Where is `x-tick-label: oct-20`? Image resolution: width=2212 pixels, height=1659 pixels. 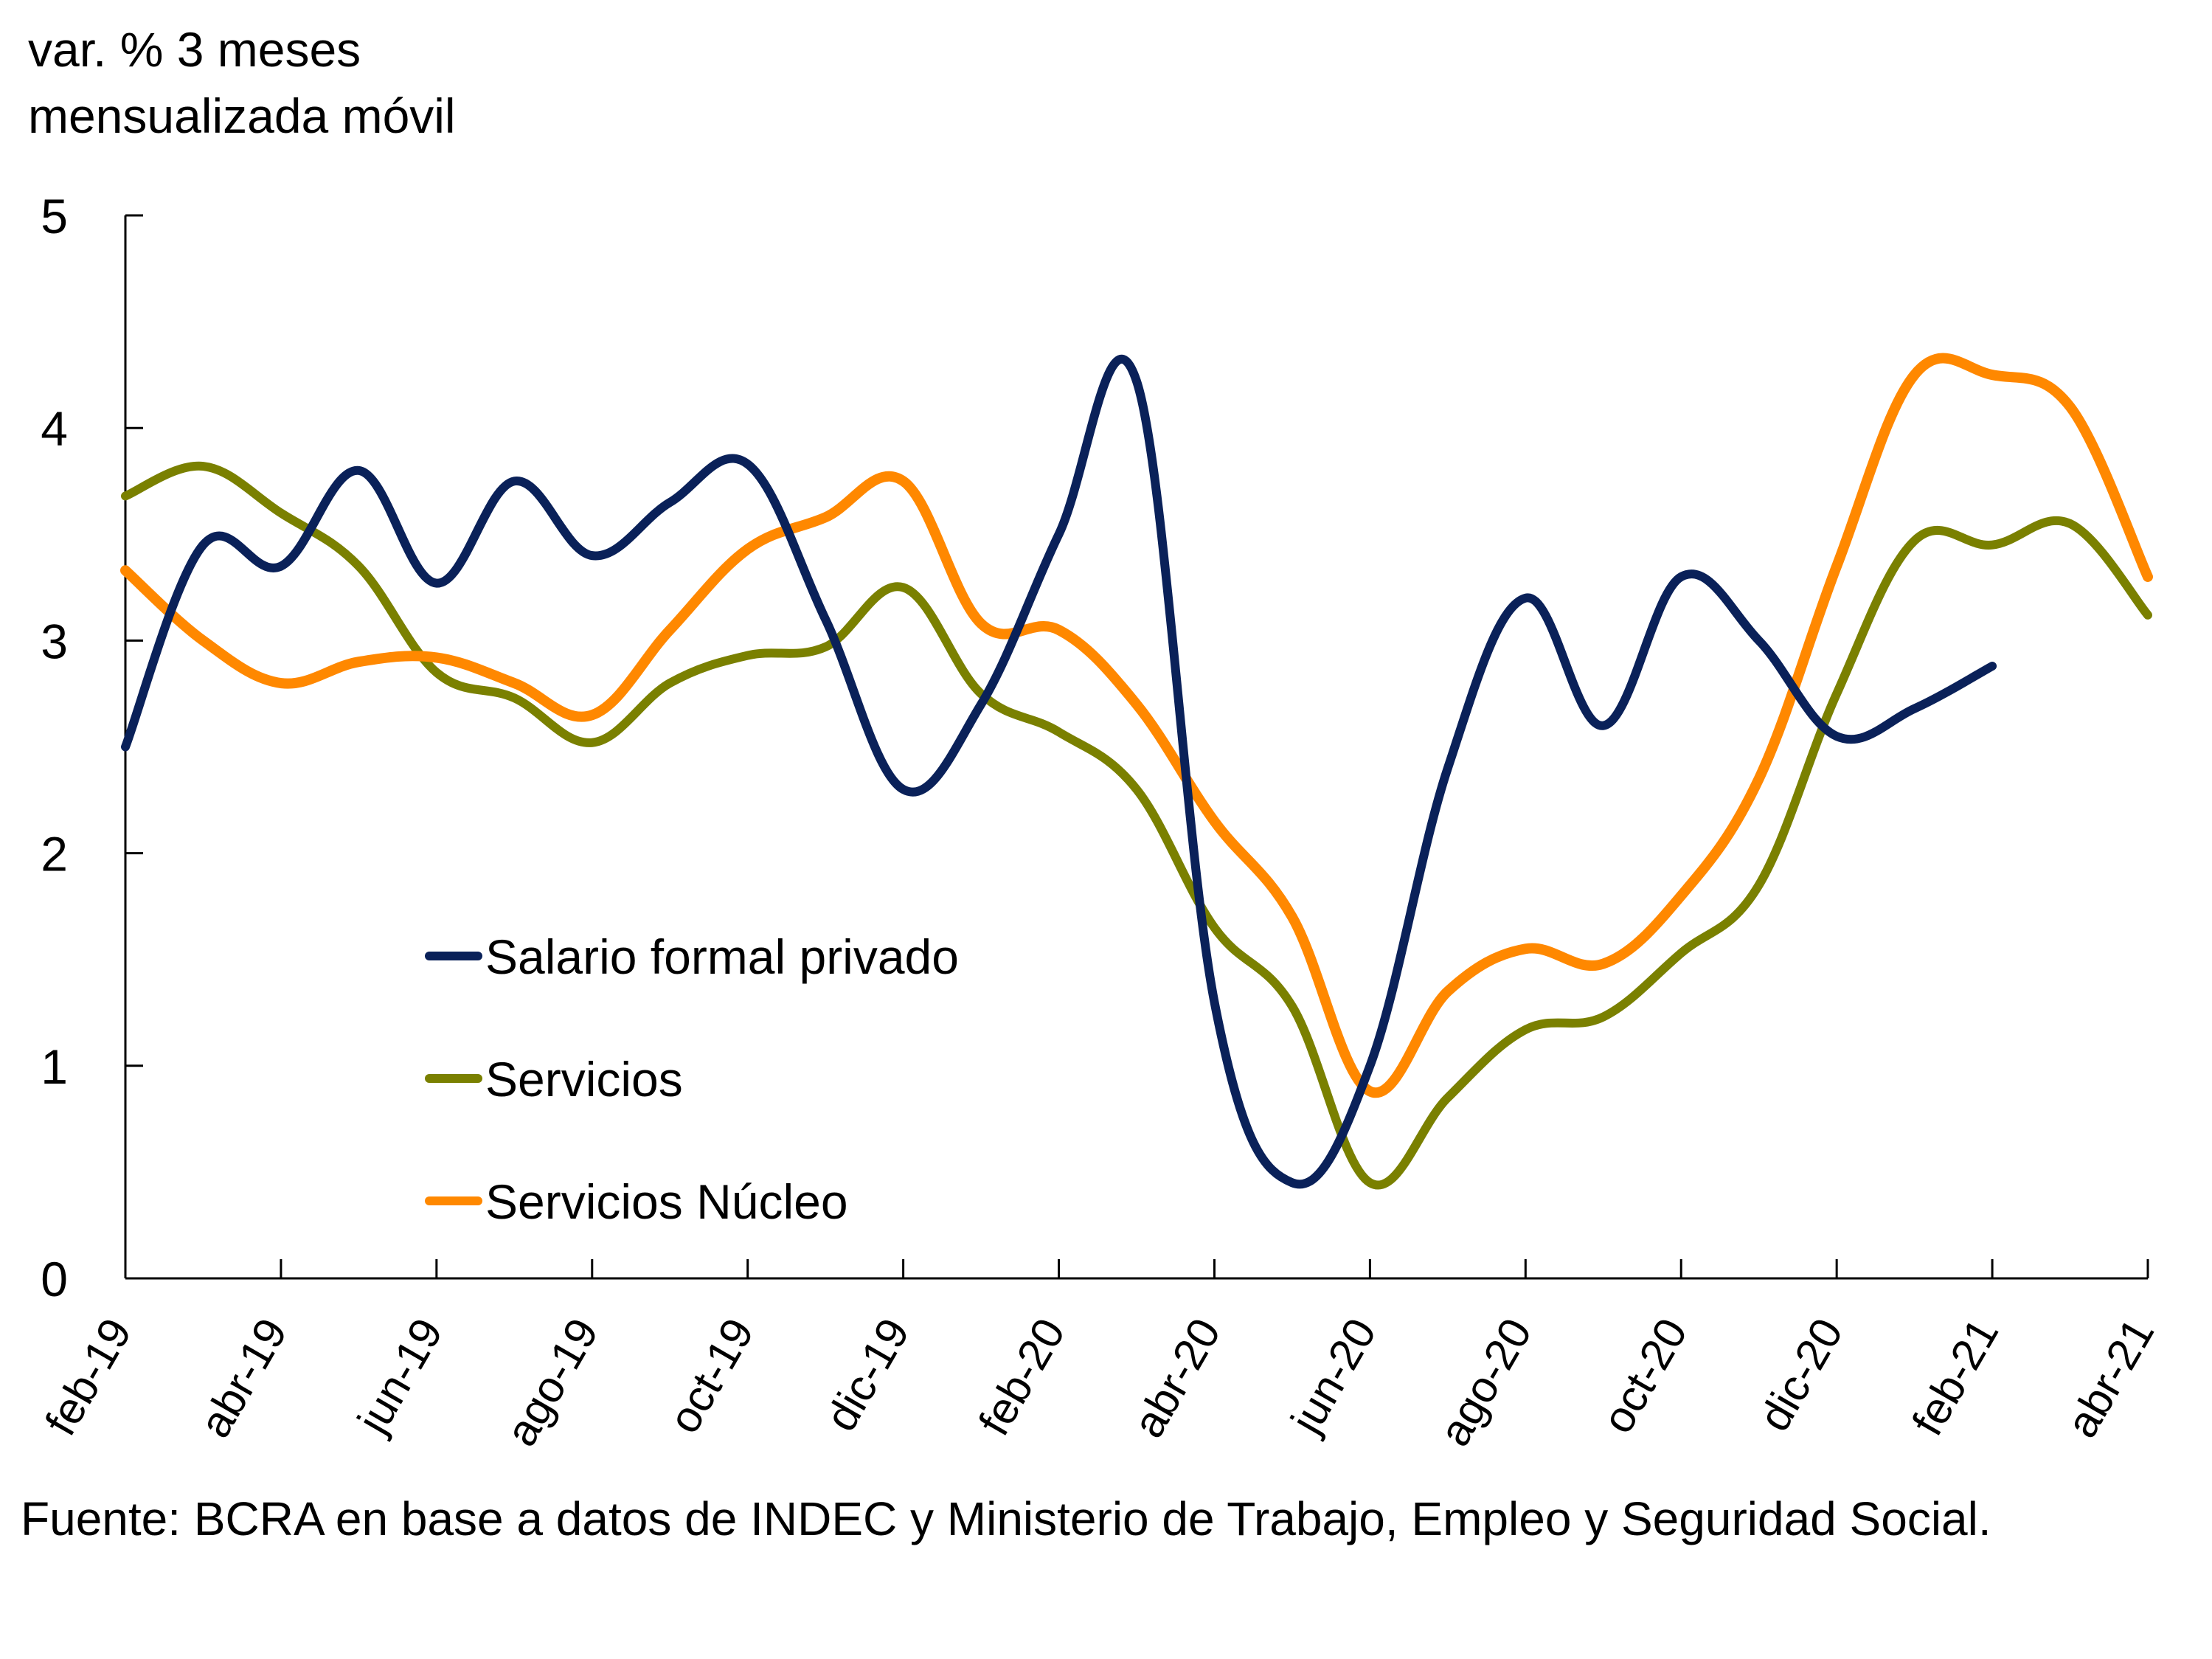
x-tick-label: oct-20 is located at coordinates (1644, 1375).